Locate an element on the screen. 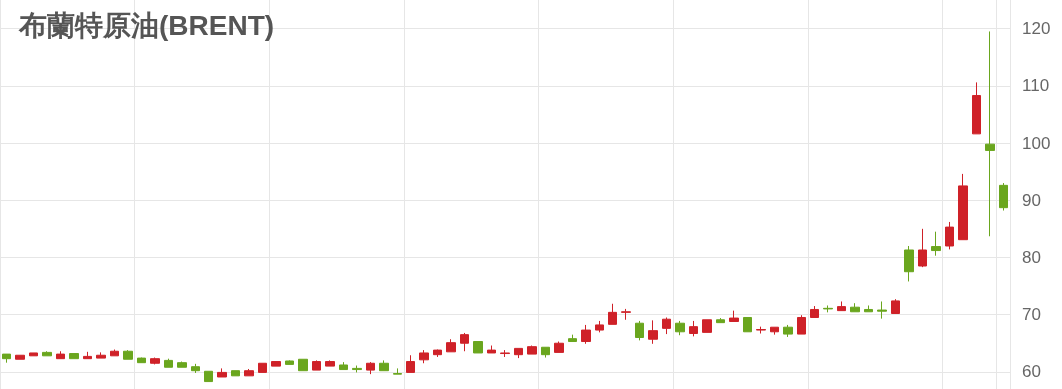 This screenshot has height=389, width=1062. y-tick-label: 110 is located at coordinates (1036, 86).